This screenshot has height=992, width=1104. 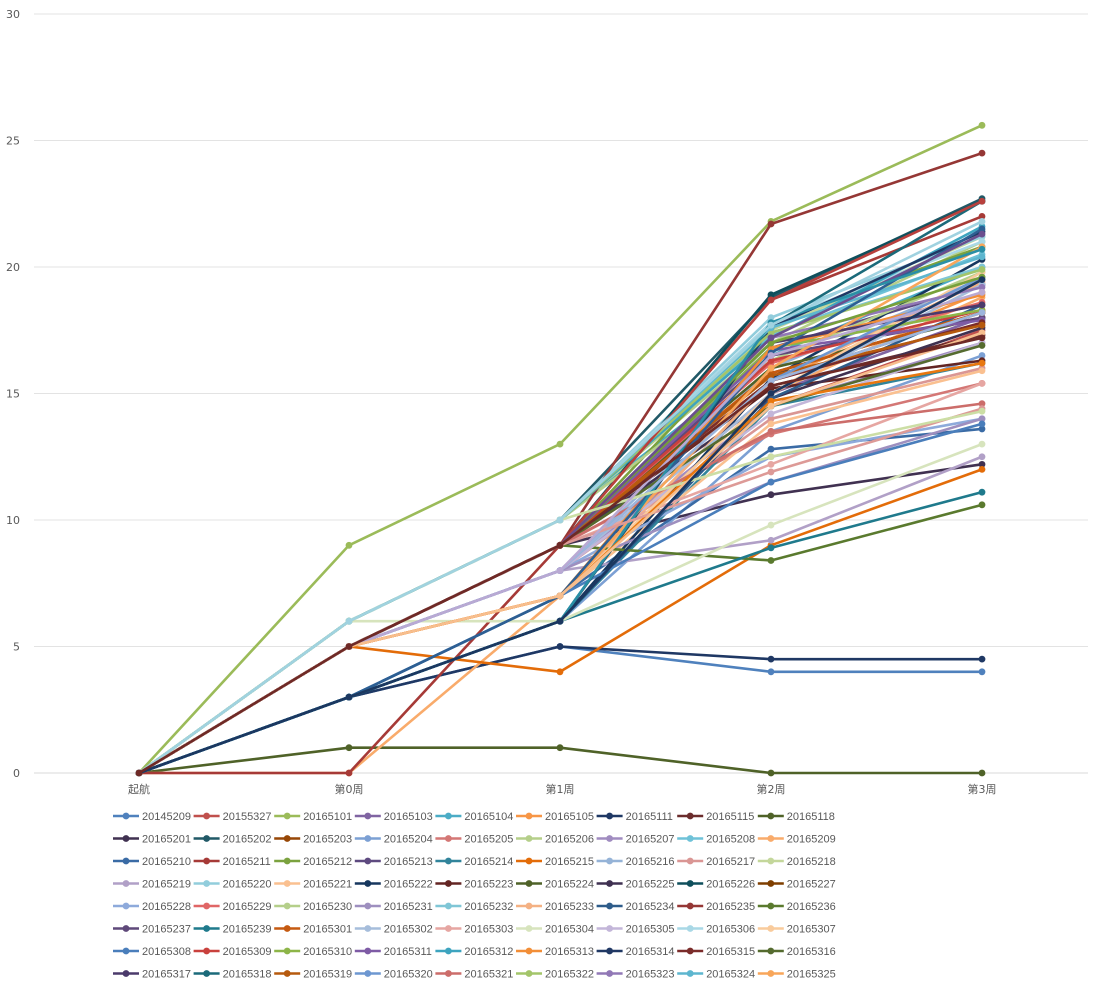 I want to click on x-tick-label: 第2周, so click(x=771, y=789).